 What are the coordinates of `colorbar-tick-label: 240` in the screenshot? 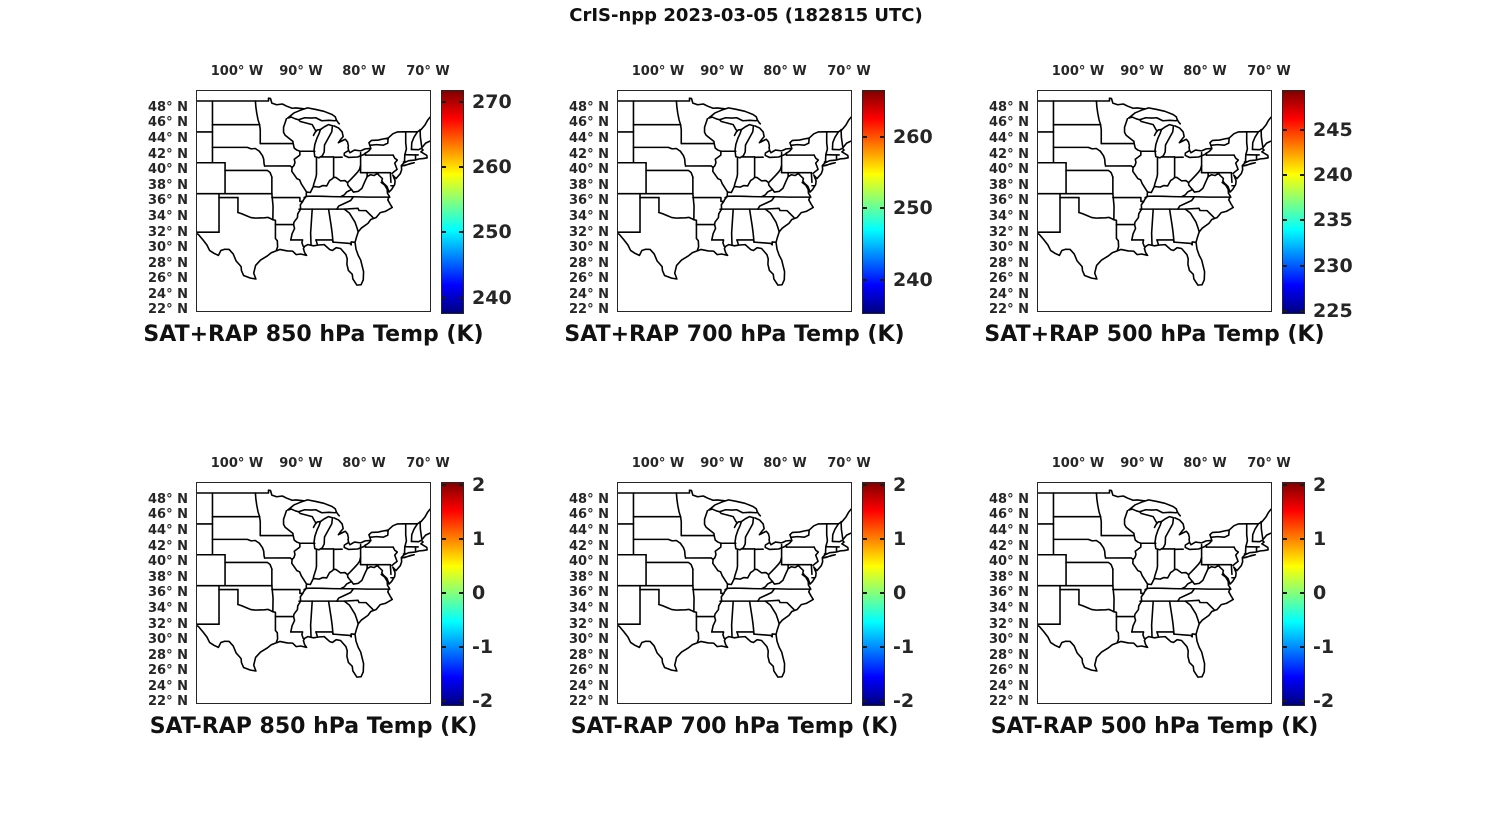 It's located at (1333, 175).